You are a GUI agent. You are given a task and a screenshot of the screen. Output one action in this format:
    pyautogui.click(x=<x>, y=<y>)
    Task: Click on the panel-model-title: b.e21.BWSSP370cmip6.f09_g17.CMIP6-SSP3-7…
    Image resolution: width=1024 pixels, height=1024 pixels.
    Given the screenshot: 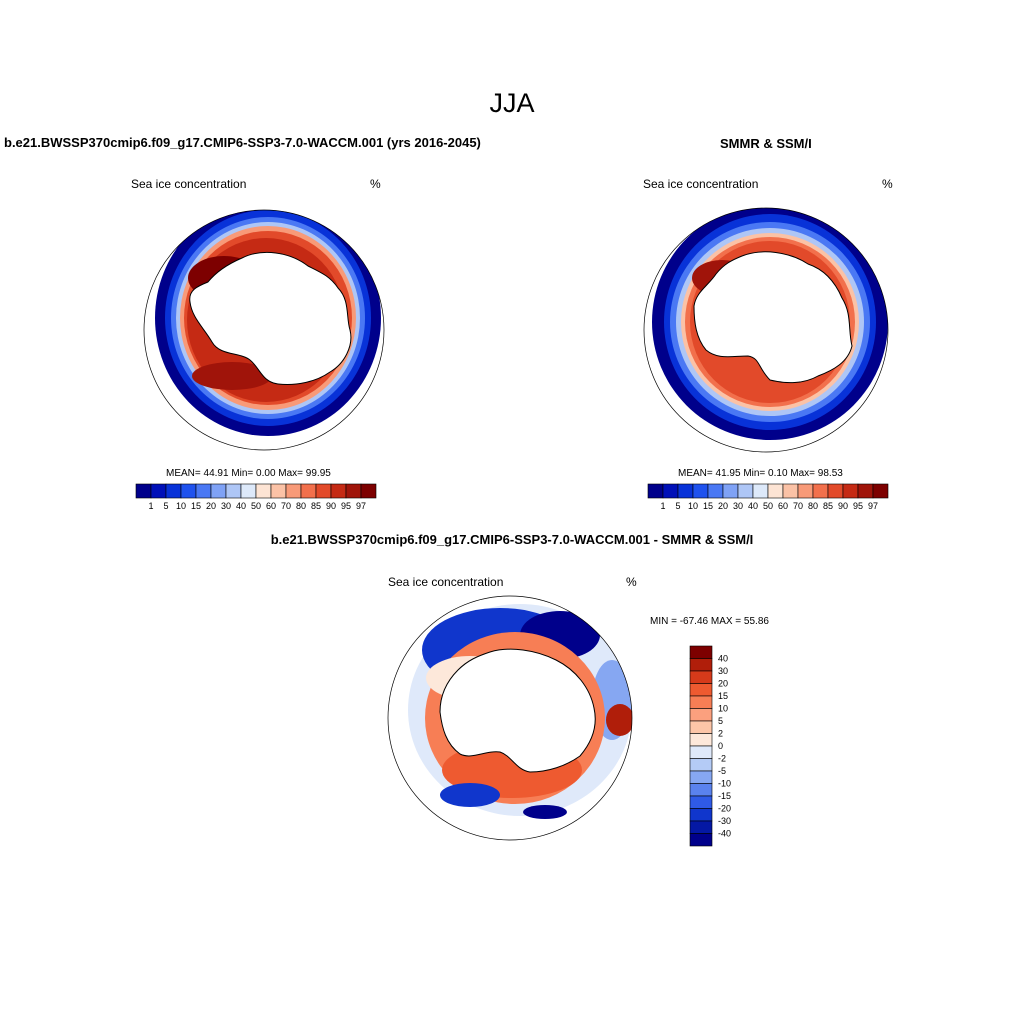 What is the action you would take?
    pyautogui.click(x=242, y=142)
    